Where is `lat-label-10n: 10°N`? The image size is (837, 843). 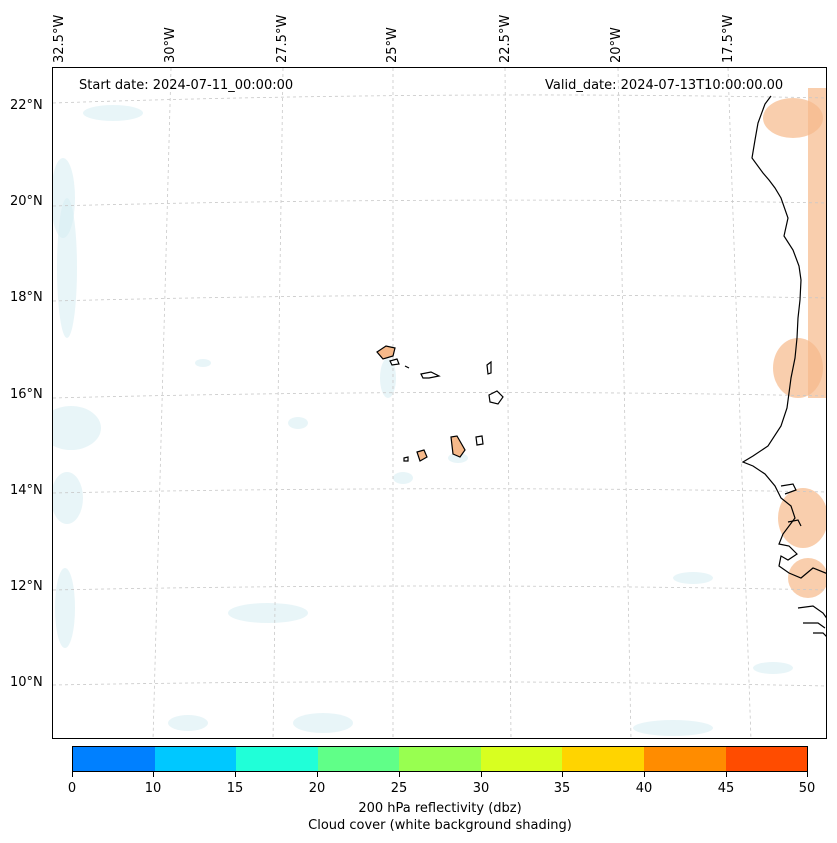 lat-label-10n: 10°N is located at coordinates (26, 682).